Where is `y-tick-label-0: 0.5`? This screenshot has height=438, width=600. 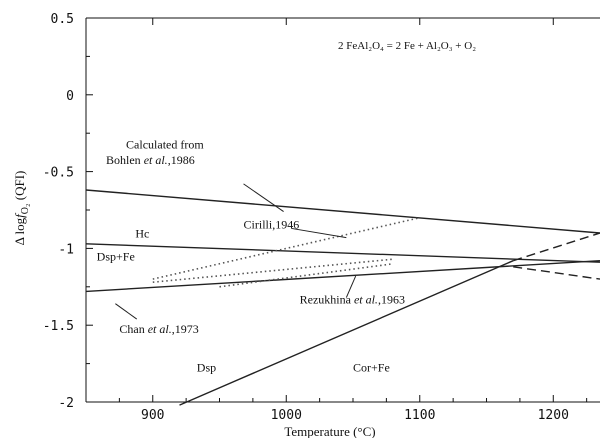 y-tick-label-0: 0.5 is located at coordinates (62, 19).